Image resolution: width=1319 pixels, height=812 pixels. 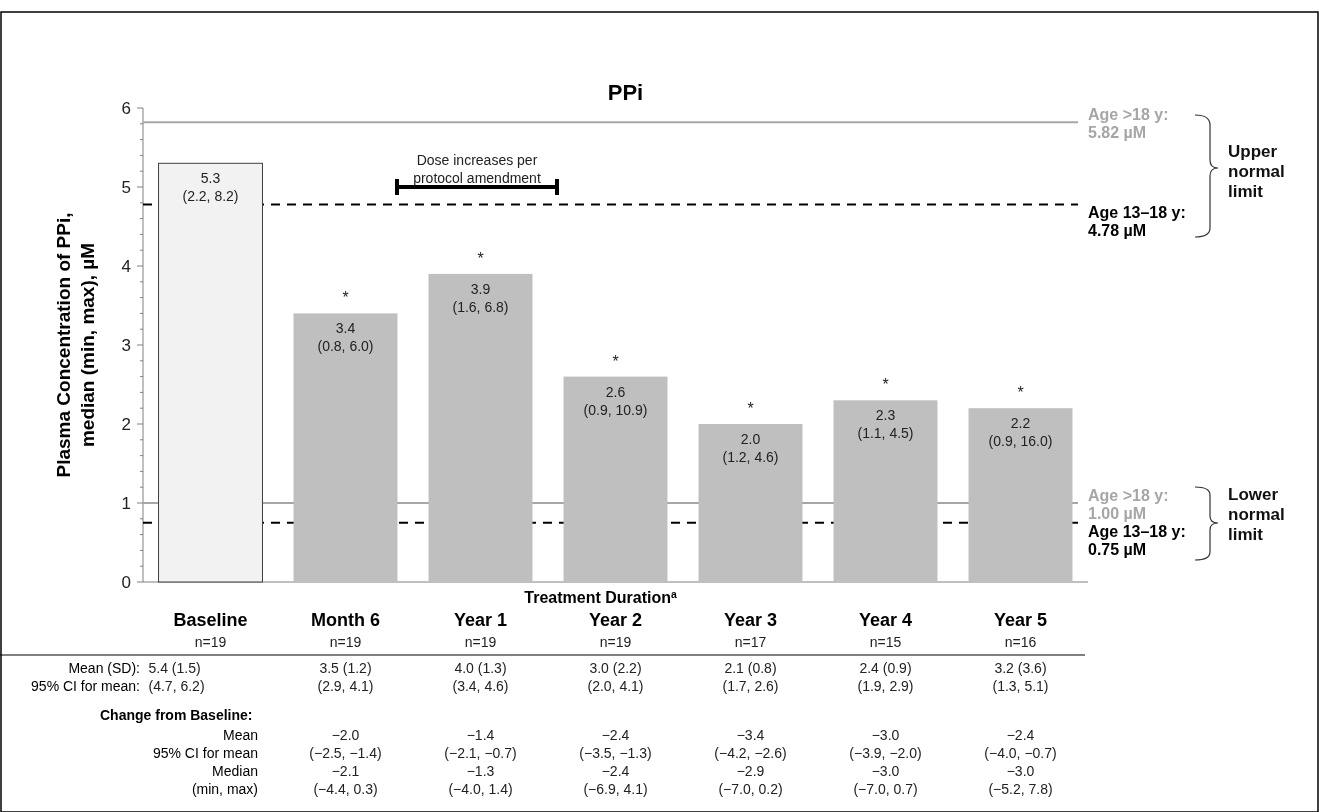 I want to click on text: 4.0 (1.3), so click(x=480, y=667).